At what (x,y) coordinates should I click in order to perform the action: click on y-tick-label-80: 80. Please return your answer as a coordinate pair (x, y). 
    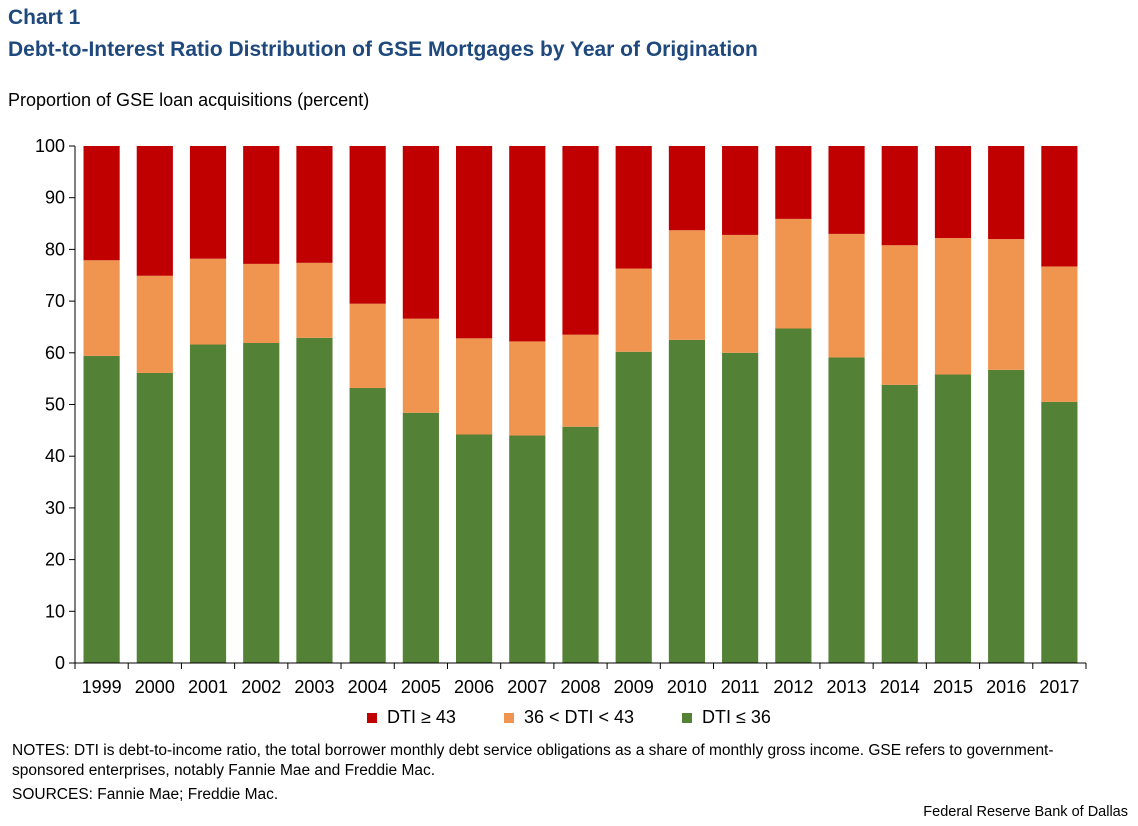
    Looking at the image, I should click on (55, 249).